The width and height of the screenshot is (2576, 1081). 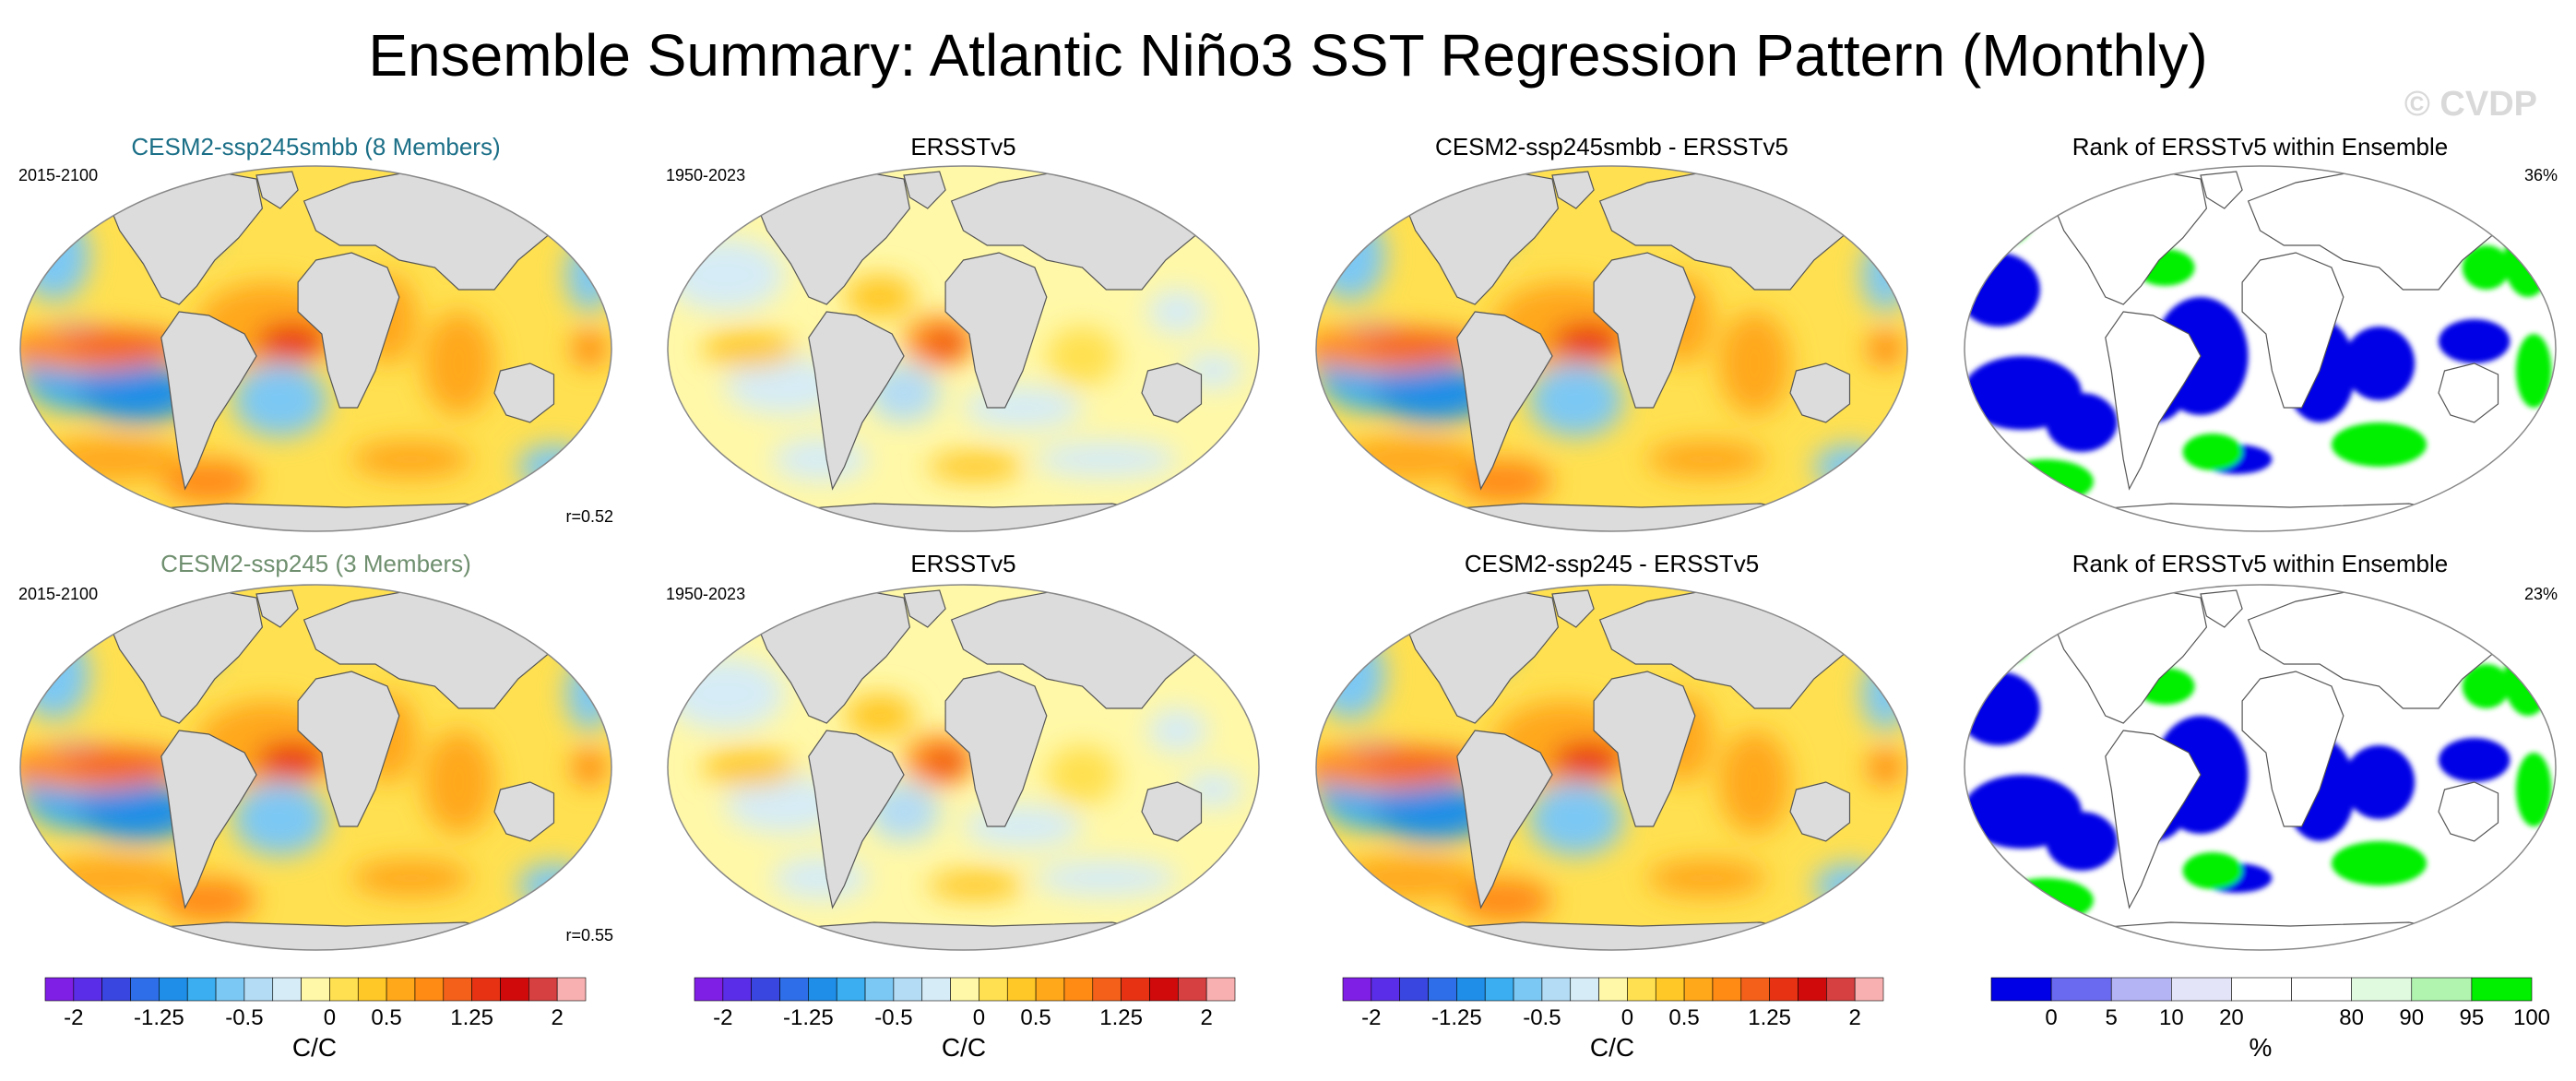 I want to click on rank-percent-label: 23%, so click(x=2540, y=594).